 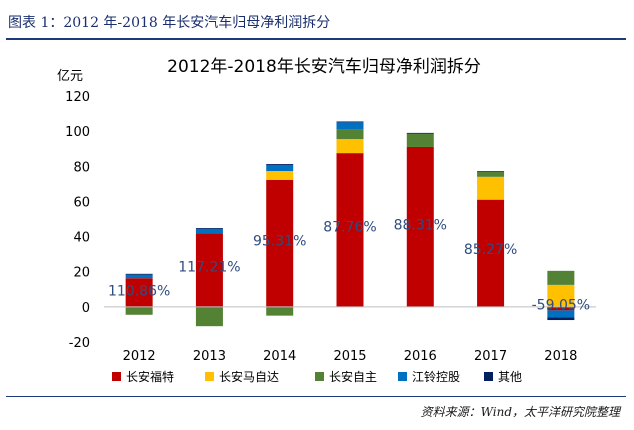 I want to click on bar-2016-长安福特, so click(x=420, y=226).